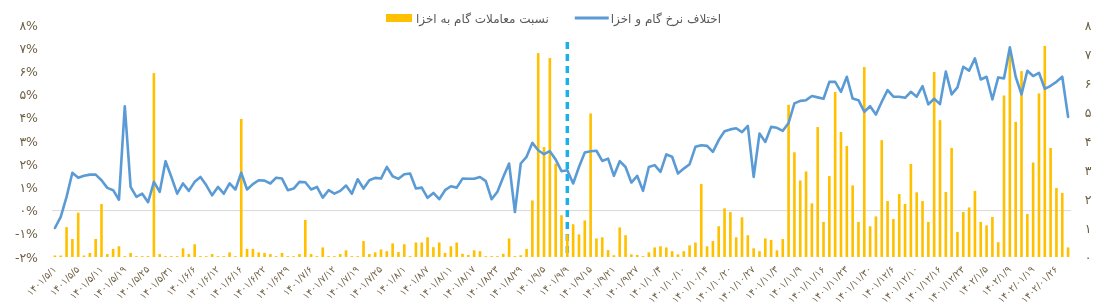 The image size is (1107, 302). What do you see at coordinates (29, 118) in the screenshot?
I see `y-tick-label: ۴%` at bounding box center [29, 118].